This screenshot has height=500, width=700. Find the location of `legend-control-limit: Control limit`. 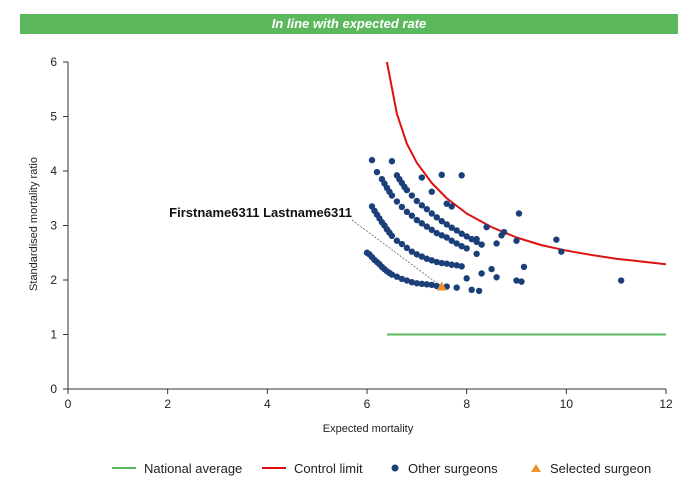

legend-control-limit: Control limit is located at coordinates (312, 468).